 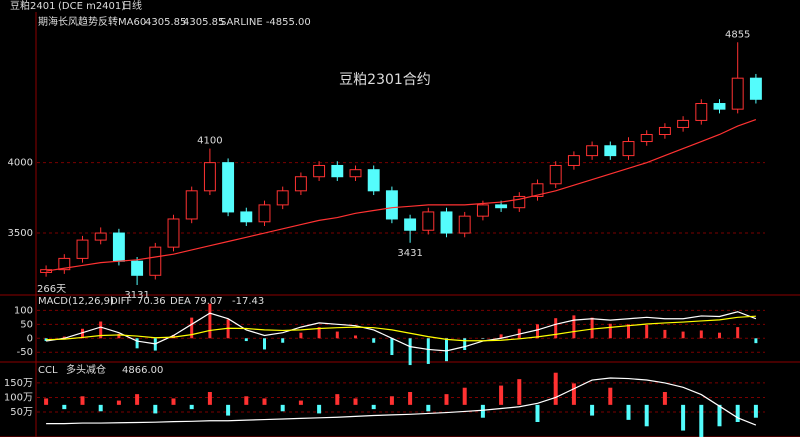 I want to click on ccl-value: 4866.00, so click(x=142, y=370).